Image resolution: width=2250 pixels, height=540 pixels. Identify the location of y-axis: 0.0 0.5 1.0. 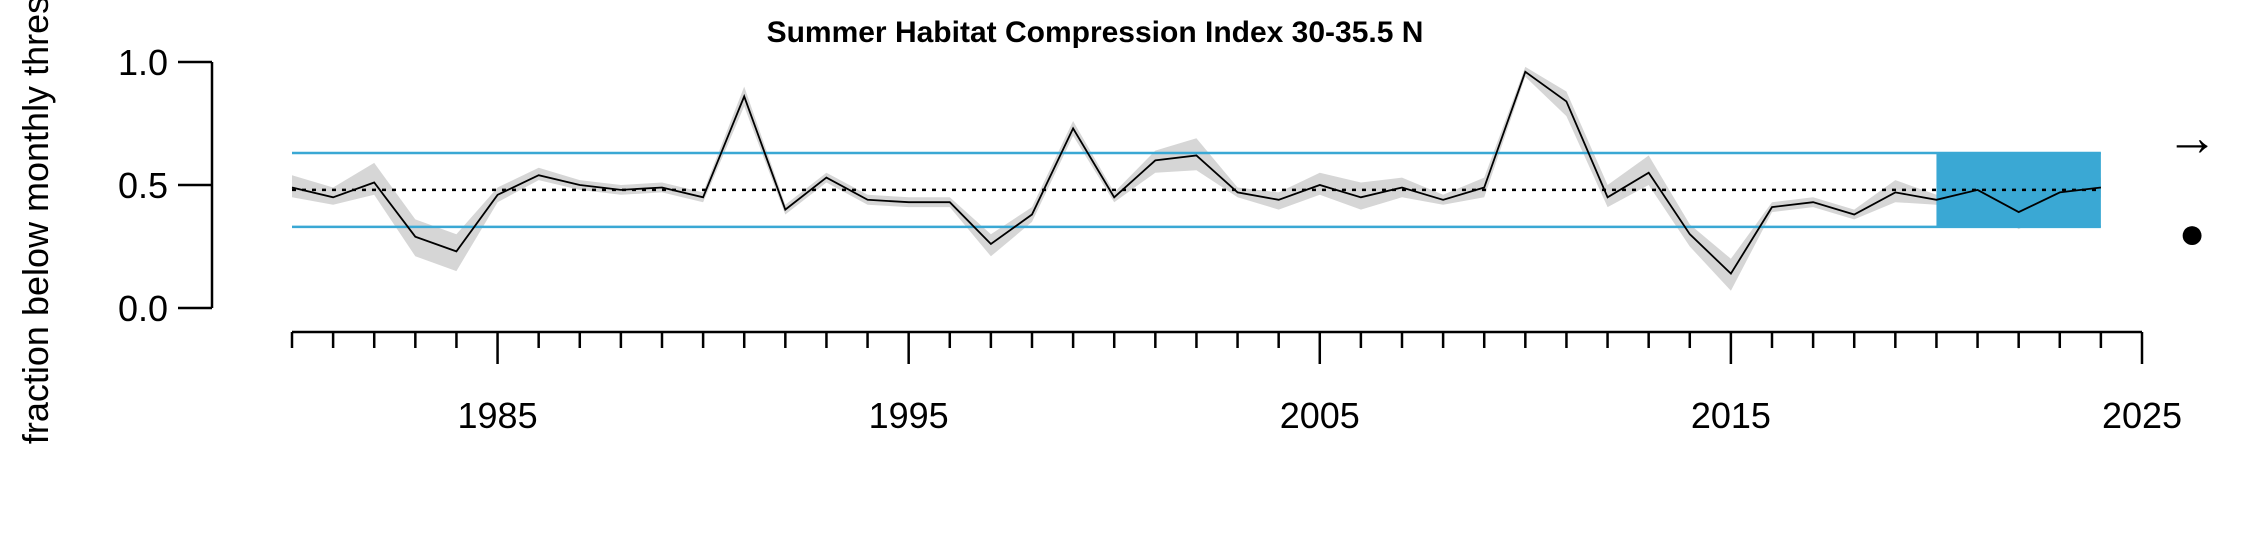
(166, 185).